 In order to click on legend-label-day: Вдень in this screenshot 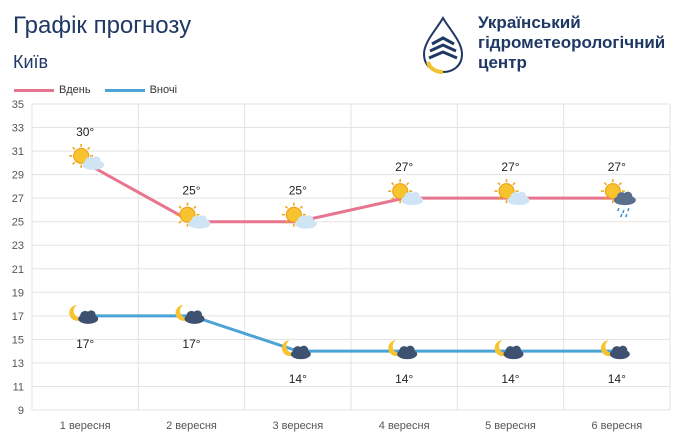, I will do `click(75, 90)`.